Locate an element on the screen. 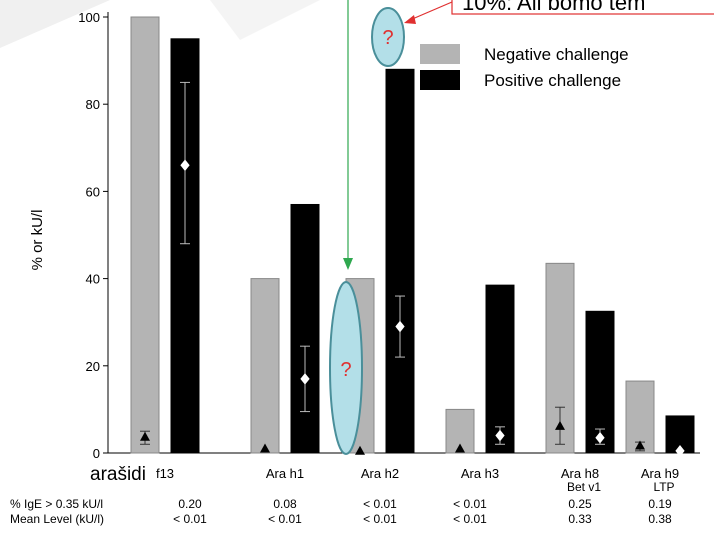 This screenshot has width=714, height=537. category-sublabel: Bet v1 is located at coordinates (584, 487).